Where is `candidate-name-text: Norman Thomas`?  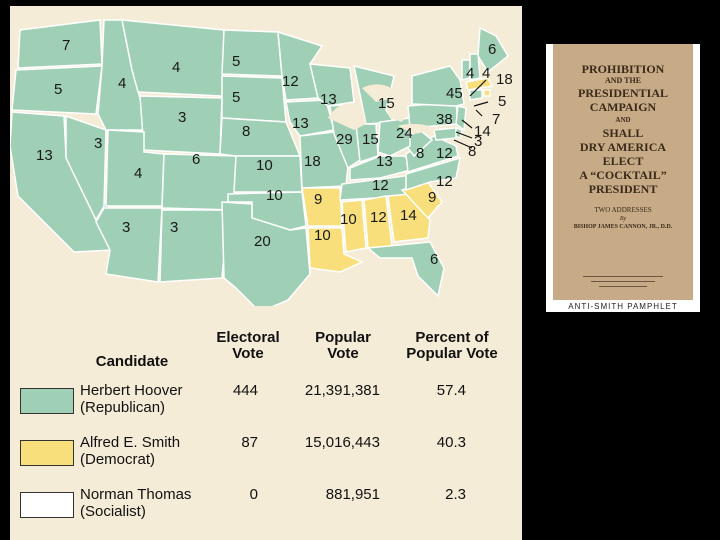 candidate-name-text: Norman Thomas is located at coordinates (136, 494).